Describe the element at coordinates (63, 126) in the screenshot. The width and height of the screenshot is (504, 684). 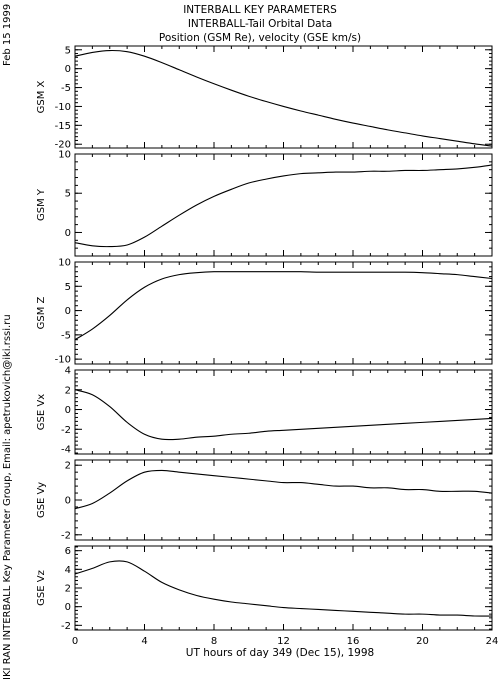
I see `y-tick-label-gsm-x: -15` at that location.